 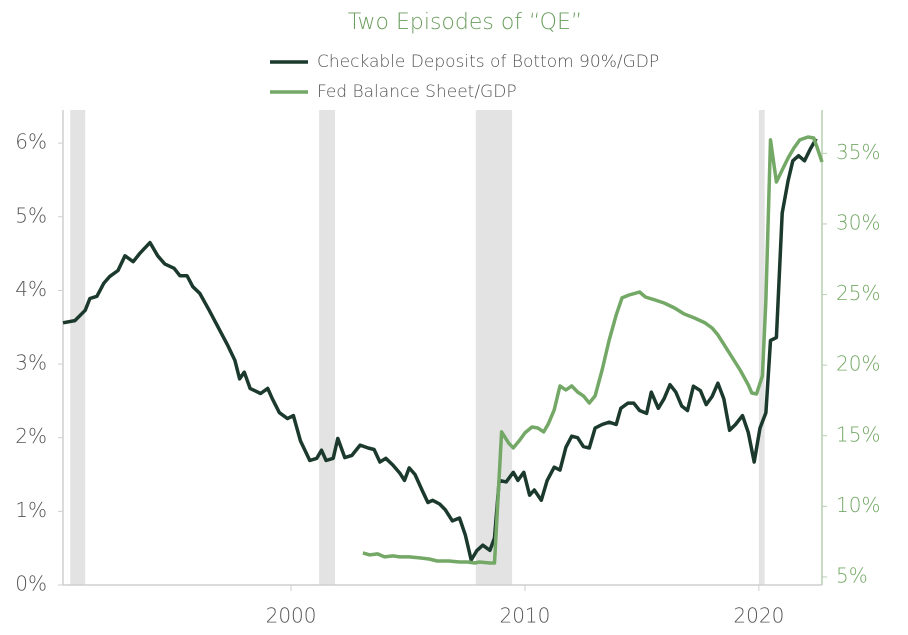 What do you see at coordinates (31, 436) in the screenshot?
I see `y-tick-label: 2%` at bounding box center [31, 436].